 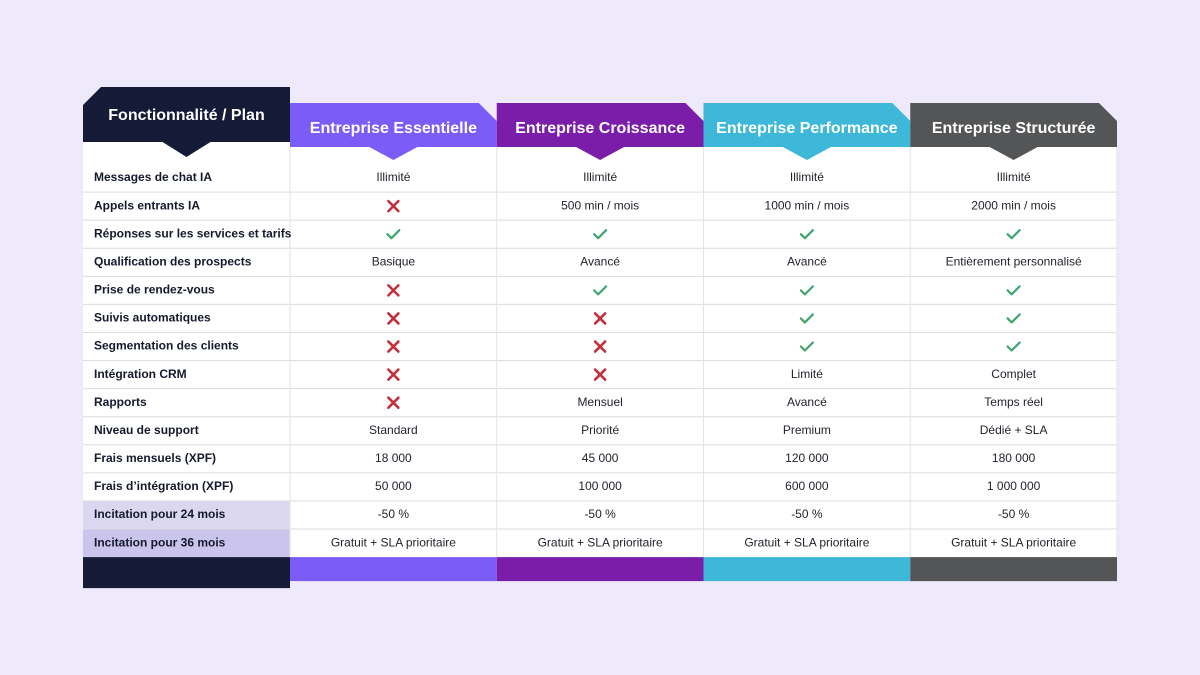 I want to click on cell-value: Entièrement personnalisé, so click(x=1014, y=261).